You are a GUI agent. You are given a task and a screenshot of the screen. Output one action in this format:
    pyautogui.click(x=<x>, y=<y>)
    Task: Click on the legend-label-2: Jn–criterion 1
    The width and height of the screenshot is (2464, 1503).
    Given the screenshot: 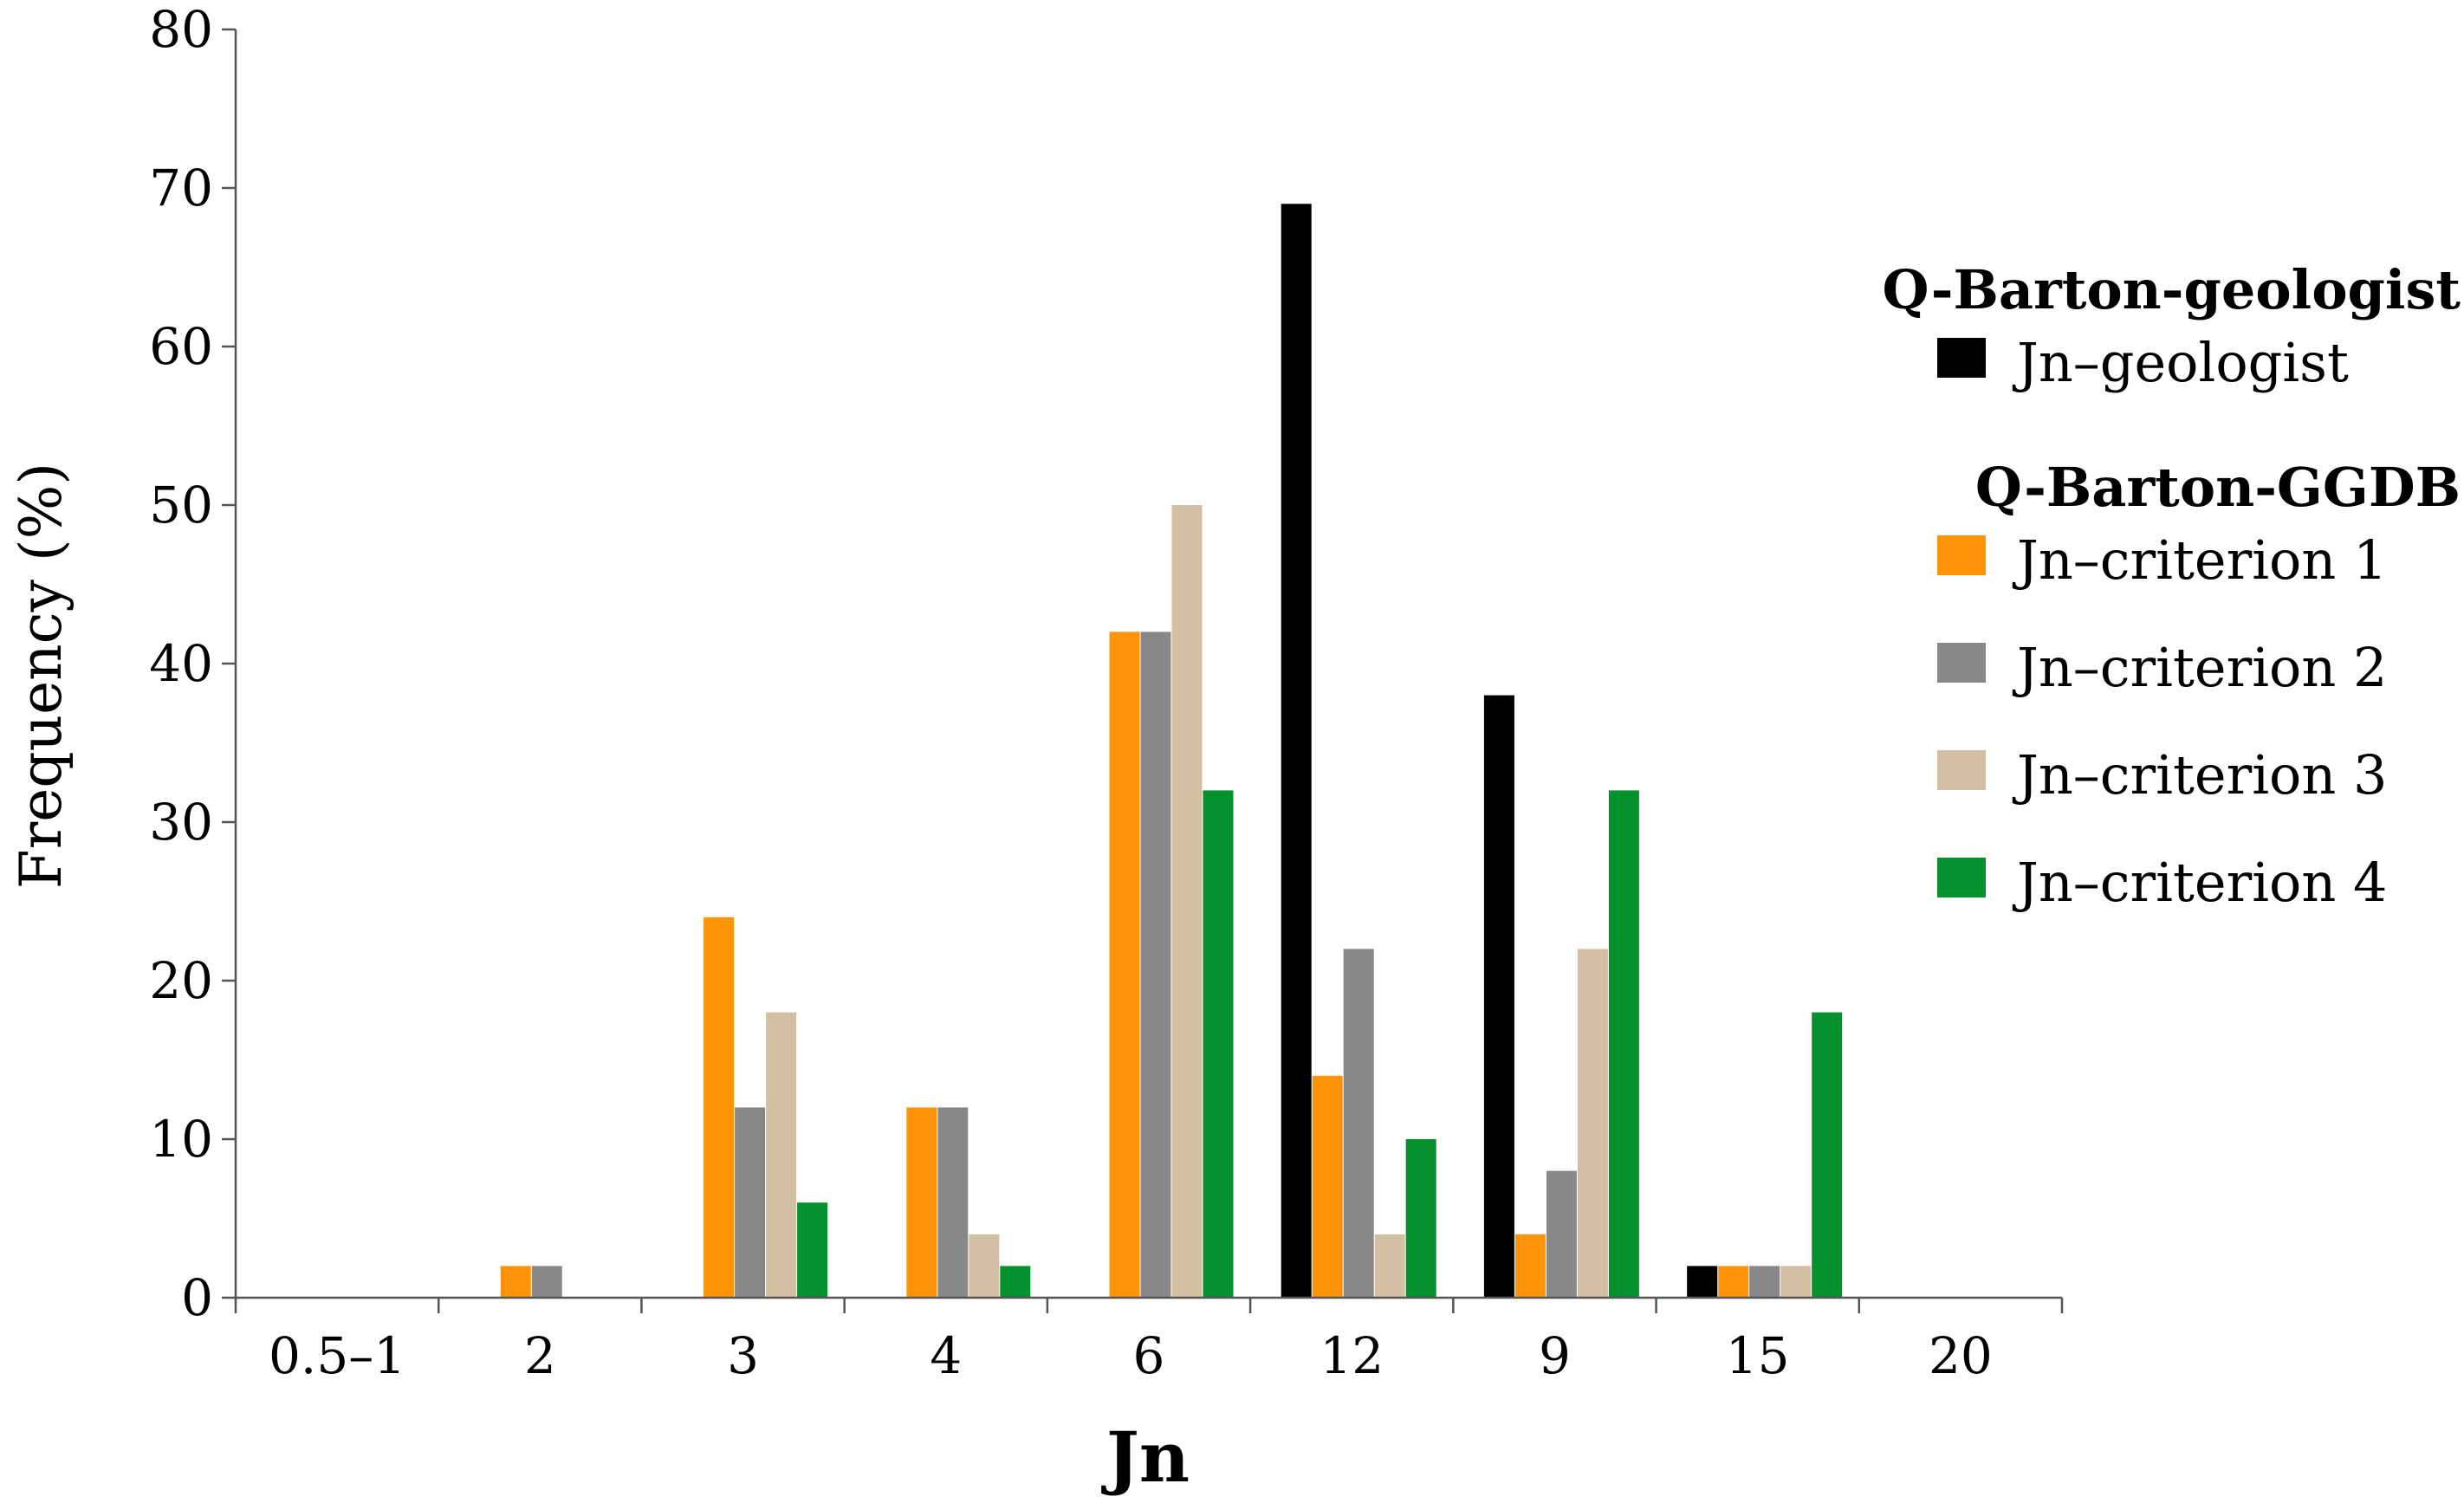 What is the action you would take?
    pyautogui.click(x=2199, y=560)
    